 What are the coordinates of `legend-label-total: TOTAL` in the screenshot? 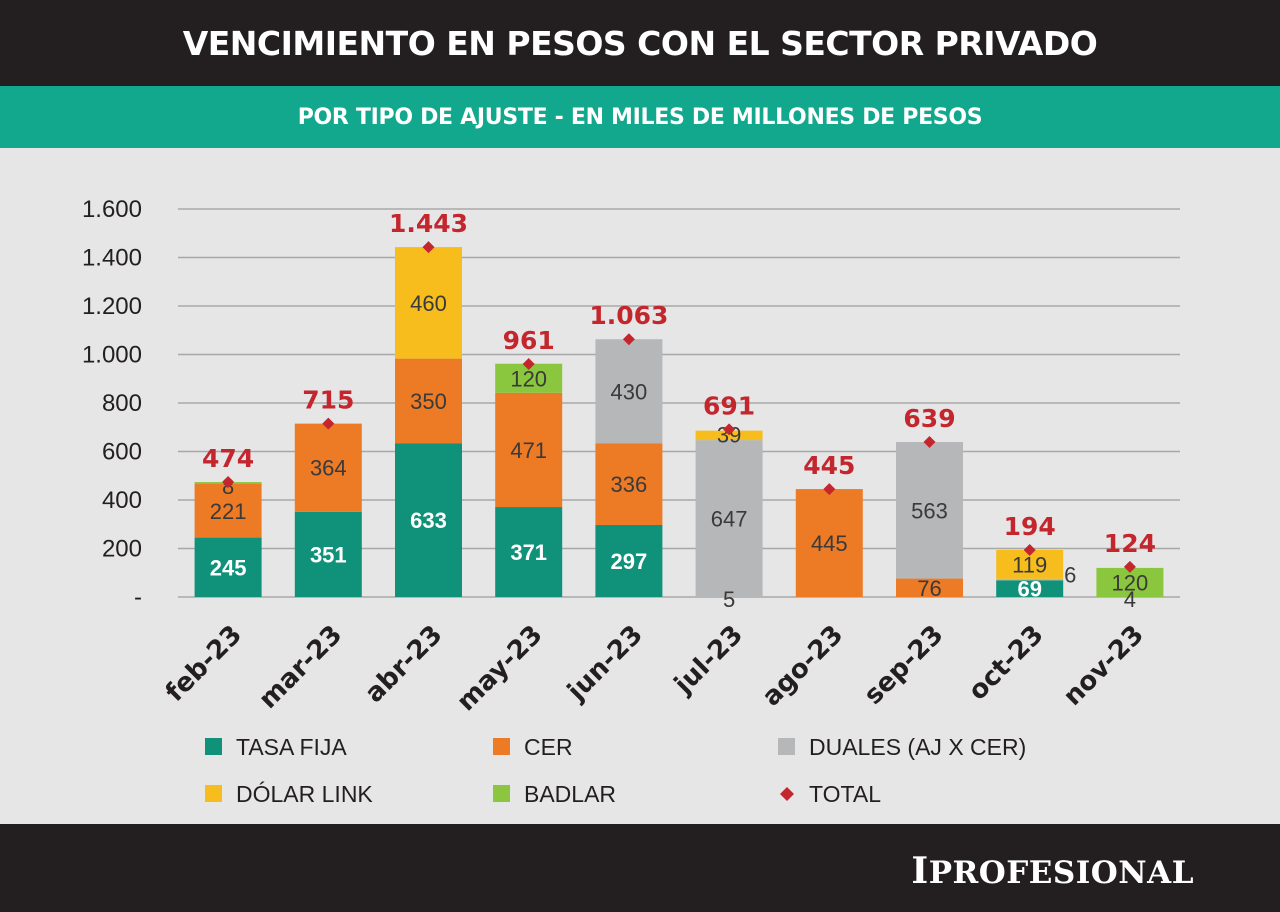 It's located at (845, 794).